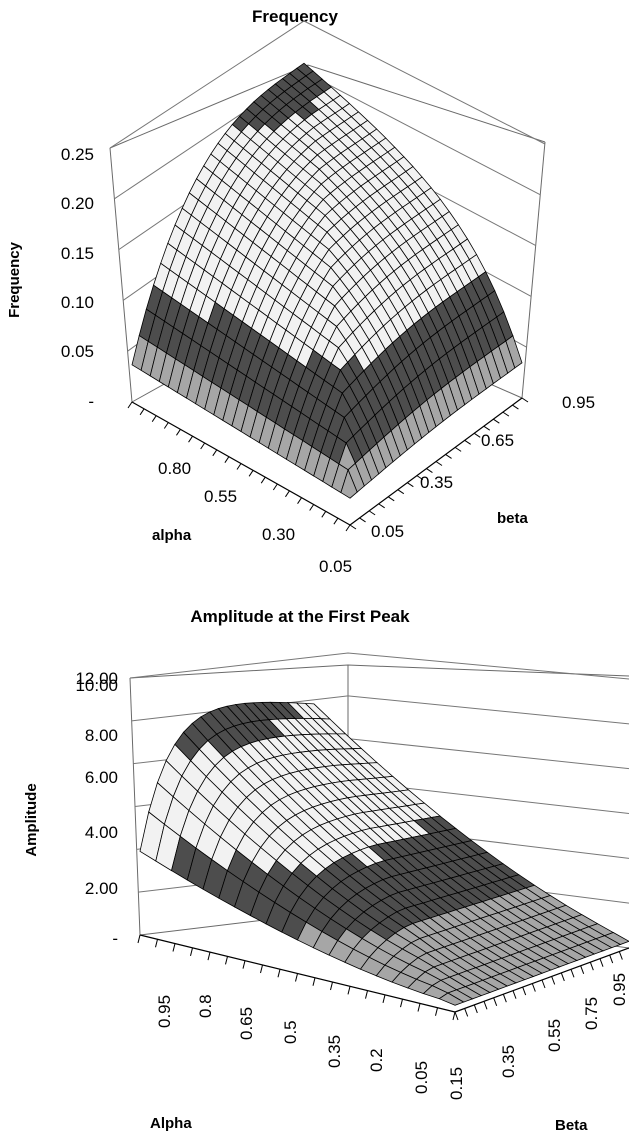  What do you see at coordinates (14, 279) in the screenshot?
I see `z-axis-label: Frequency` at bounding box center [14, 279].